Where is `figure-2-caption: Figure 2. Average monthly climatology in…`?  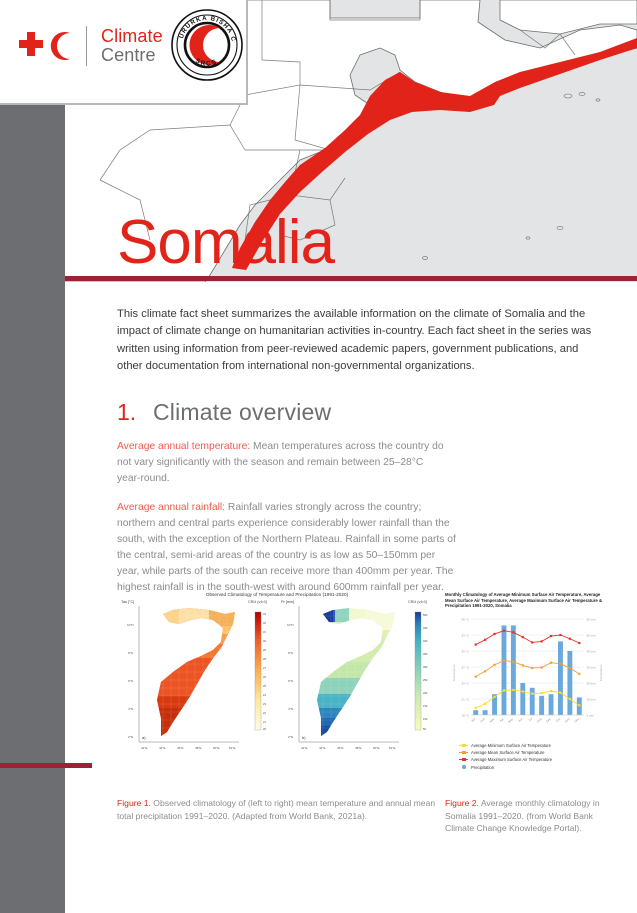
figure-2-caption: Figure 2. Average monthly climatology in… is located at coordinates (527, 816).